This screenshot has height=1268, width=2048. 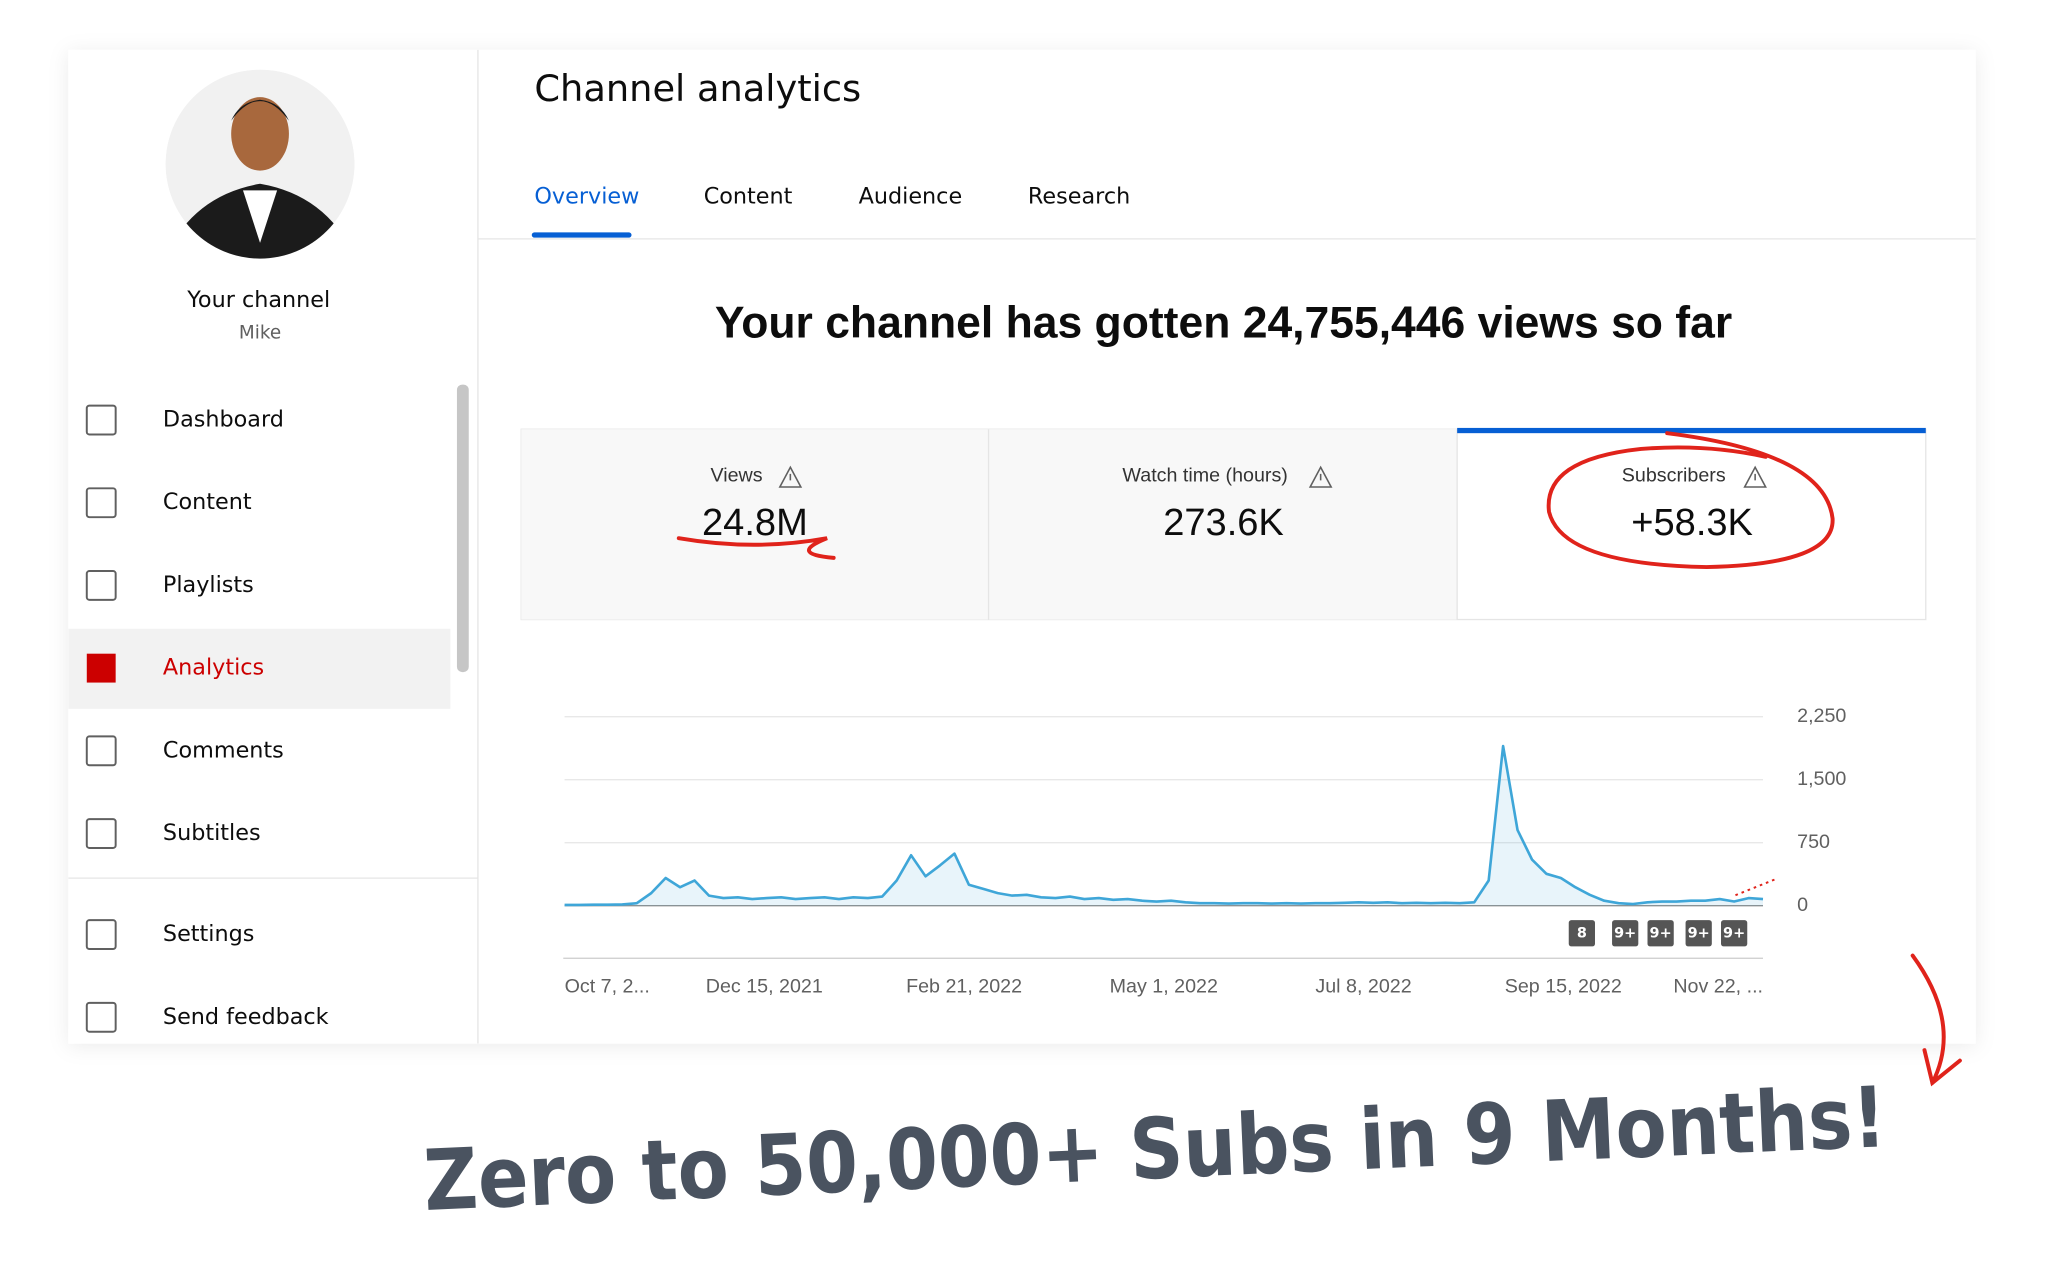 What do you see at coordinates (212, 833) in the screenshot?
I see `nav-item: Subtitles` at bounding box center [212, 833].